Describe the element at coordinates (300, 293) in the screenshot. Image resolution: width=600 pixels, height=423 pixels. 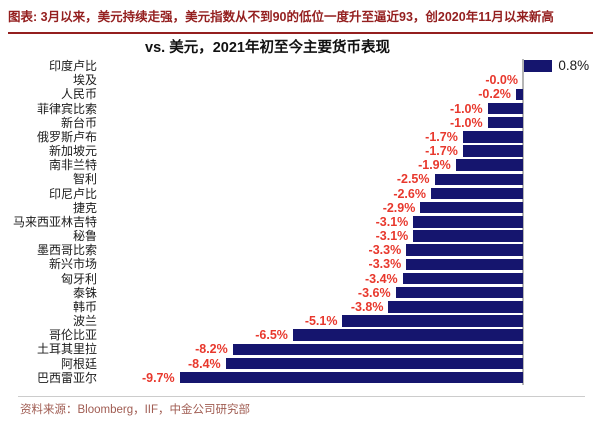
I see `table-row: 泰铢 -3.6%` at that location.